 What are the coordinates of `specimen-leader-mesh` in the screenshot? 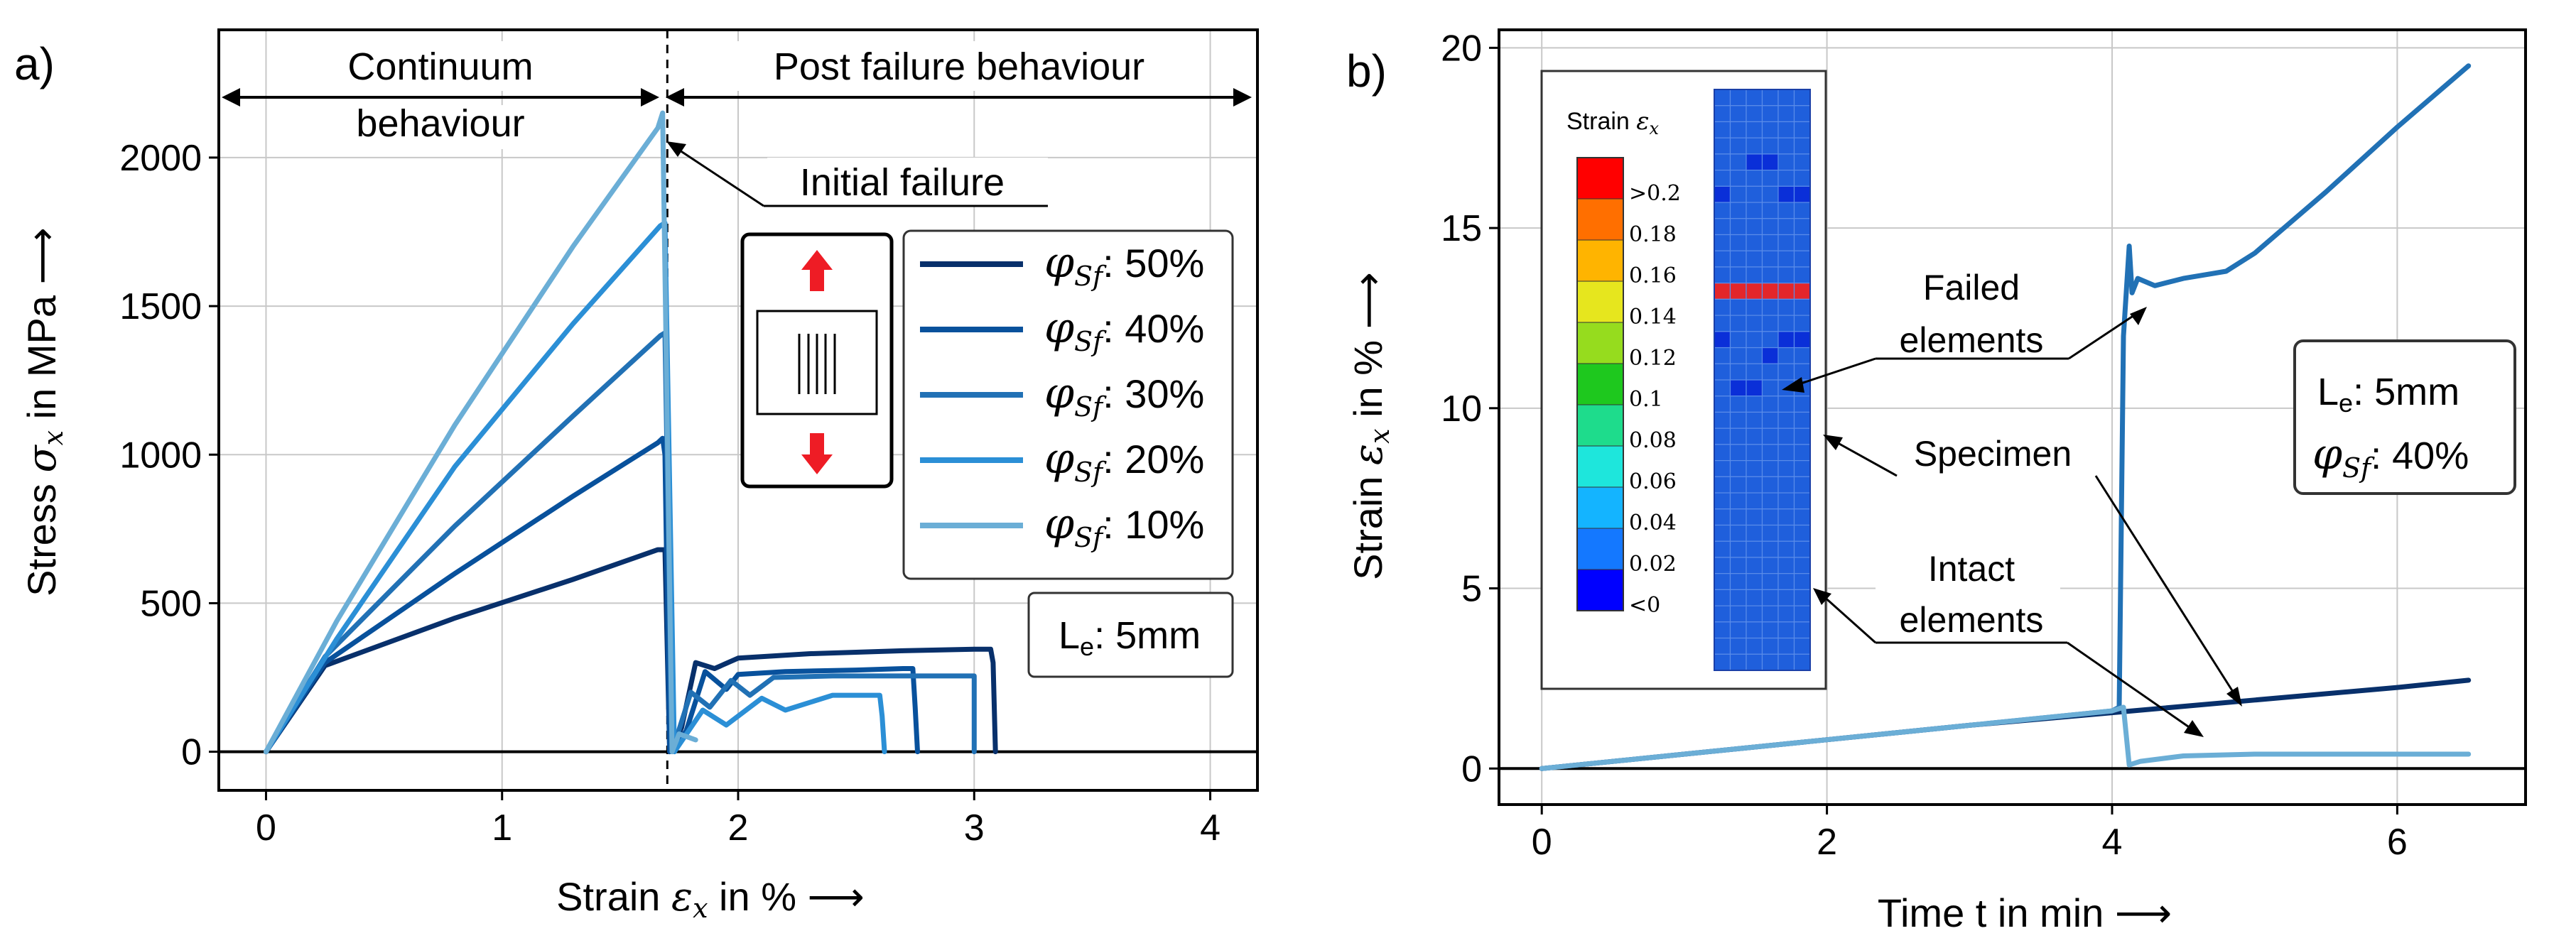 It's located at (1865, 458).